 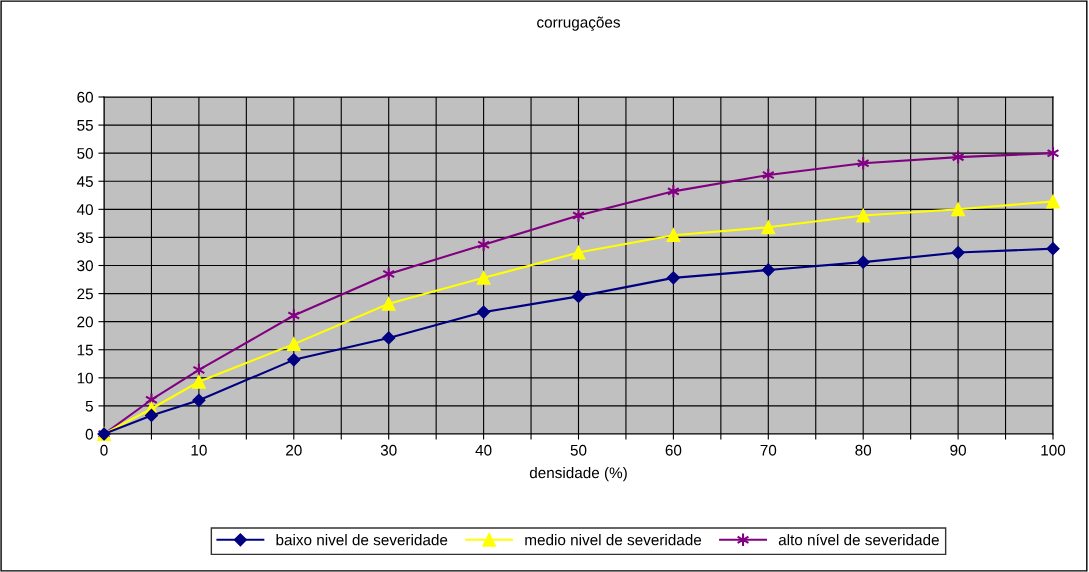 I want to click on y-tick-label: 55, so click(x=85, y=125).